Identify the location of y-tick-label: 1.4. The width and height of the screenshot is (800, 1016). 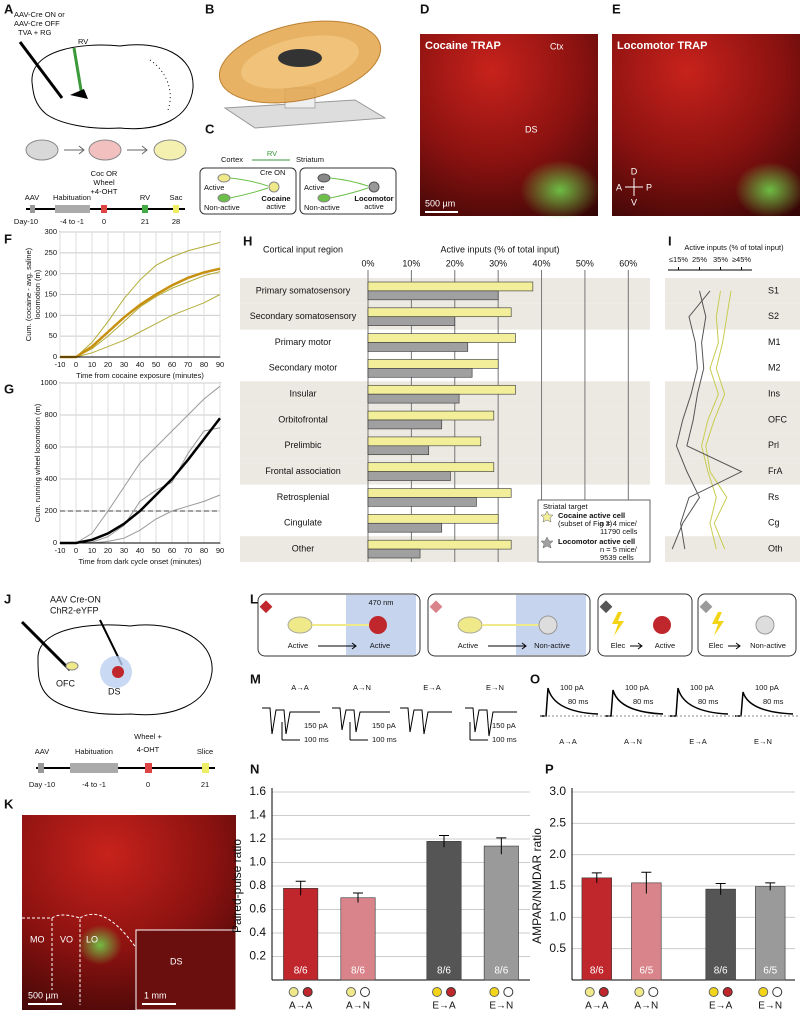
(257, 815).